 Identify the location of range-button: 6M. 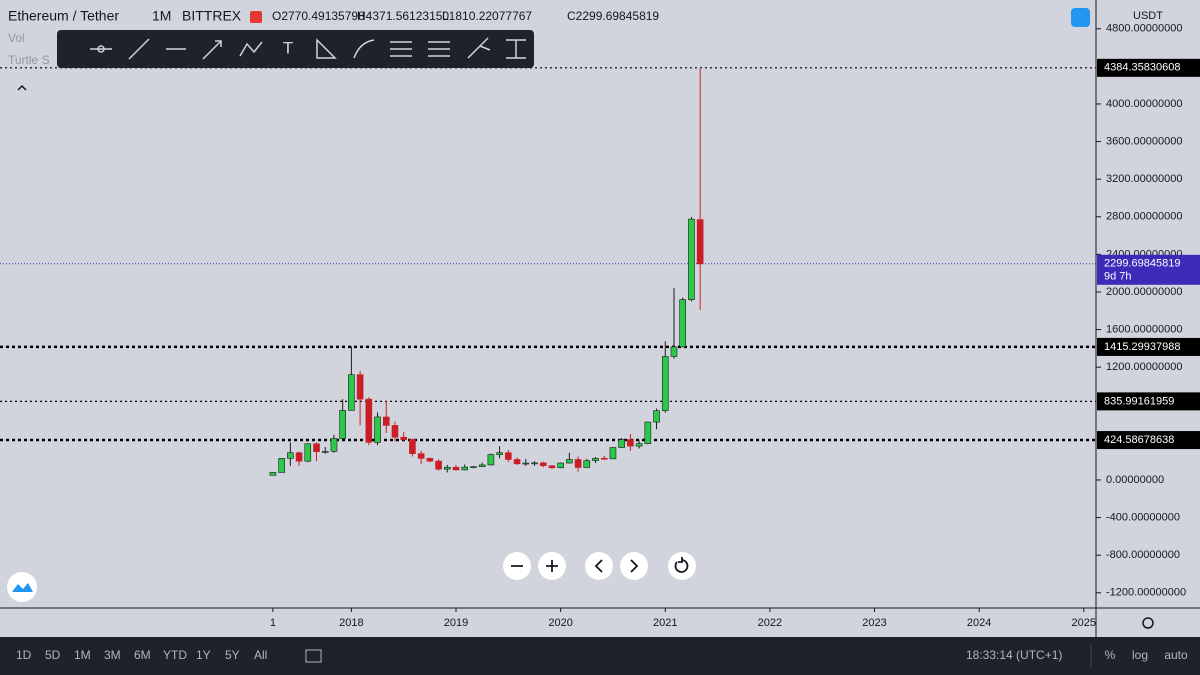
(142, 655).